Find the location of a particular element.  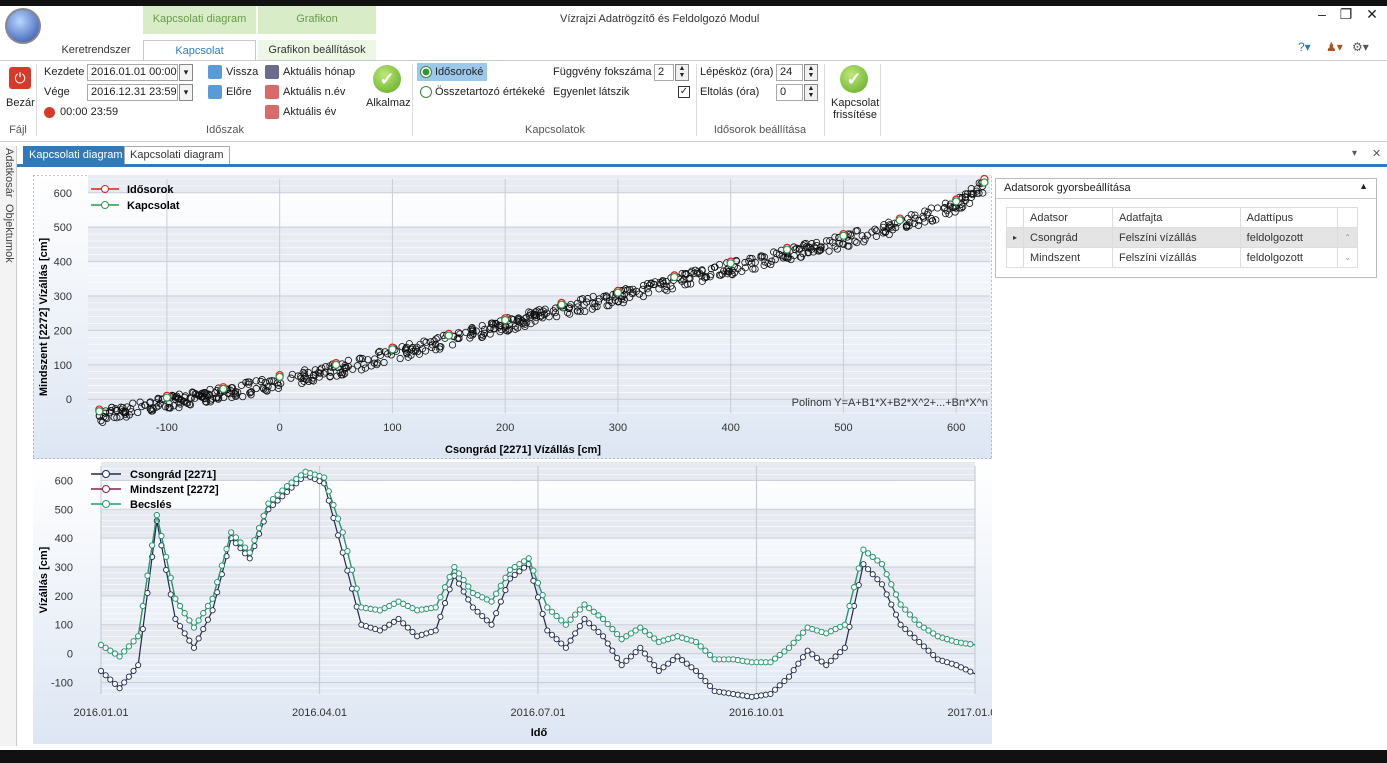

side-tab-adatkosar: Adatkosár is located at coordinates (9, 173).